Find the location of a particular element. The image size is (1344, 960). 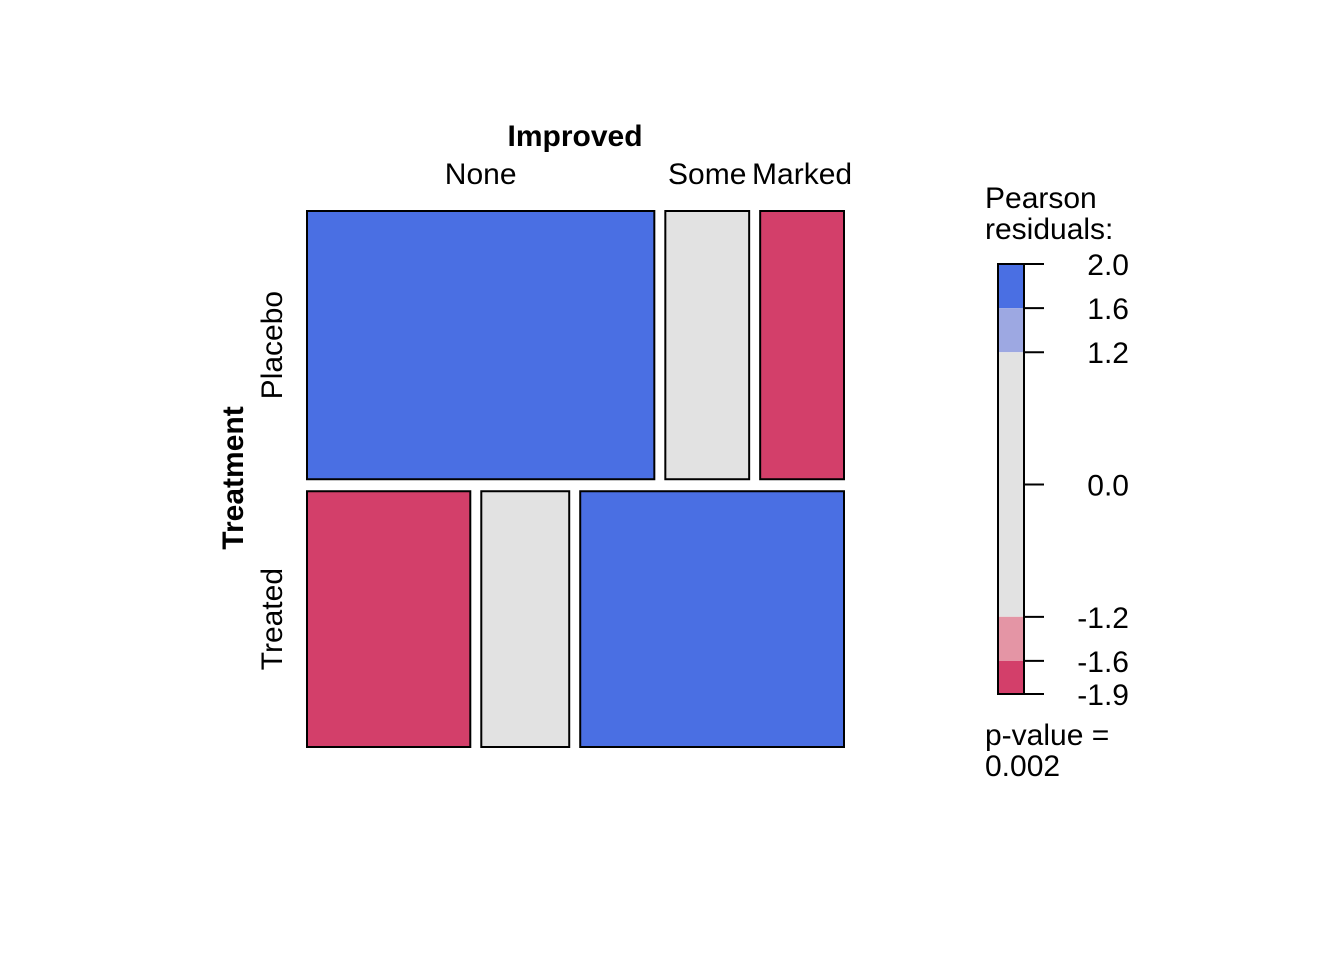

legend-color-bar is located at coordinates (1011, 479).